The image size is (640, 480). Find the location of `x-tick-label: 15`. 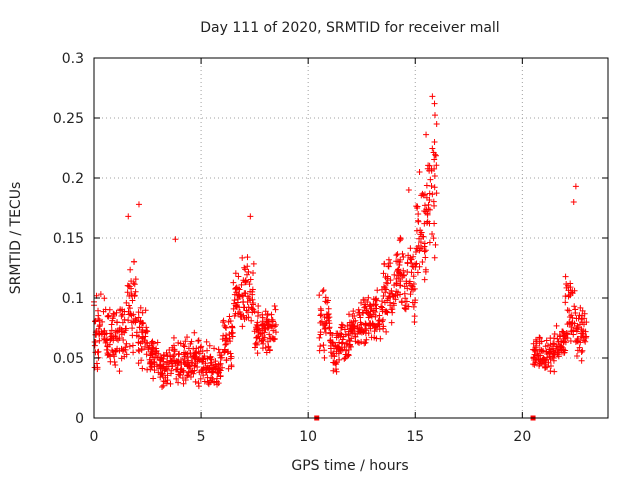

x-tick-label: 15 is located at coordinates (415, 437).